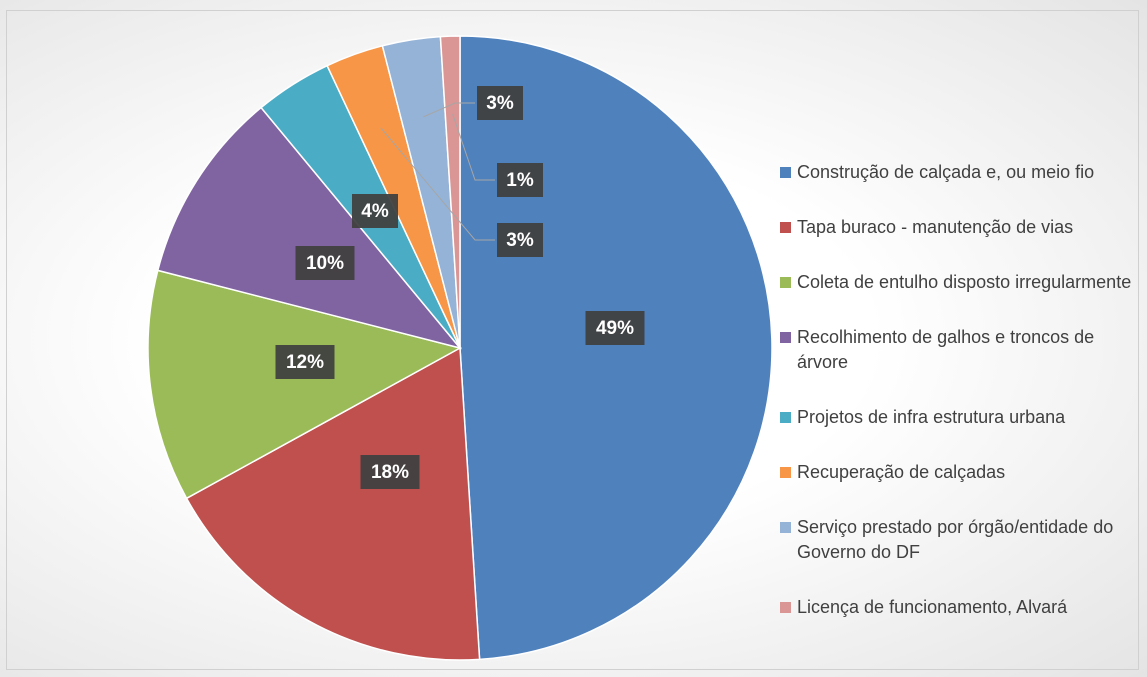 The image size is (1147, 677). I want to click on data-label: 4%, so click(375, 211).